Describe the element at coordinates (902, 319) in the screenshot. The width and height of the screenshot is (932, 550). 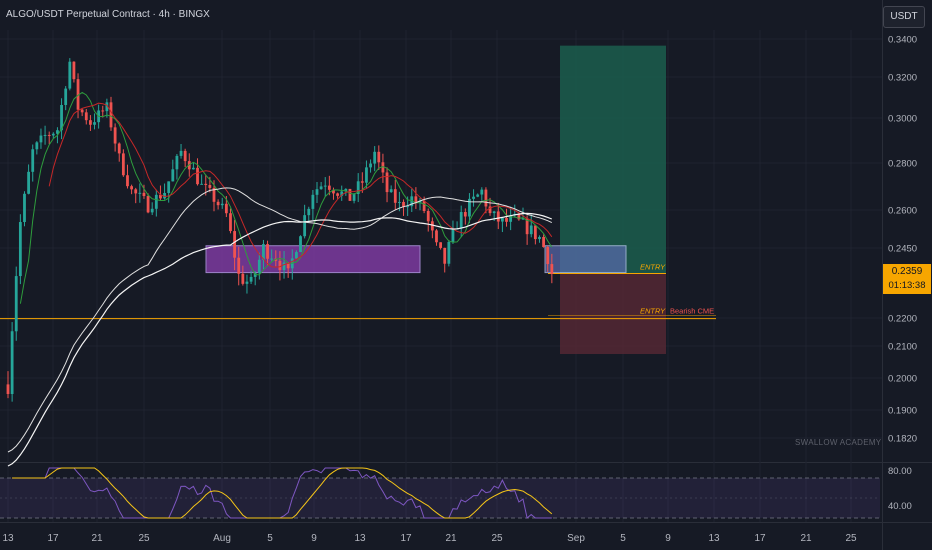
I see `price-tick-label: 0.2200` at that location.